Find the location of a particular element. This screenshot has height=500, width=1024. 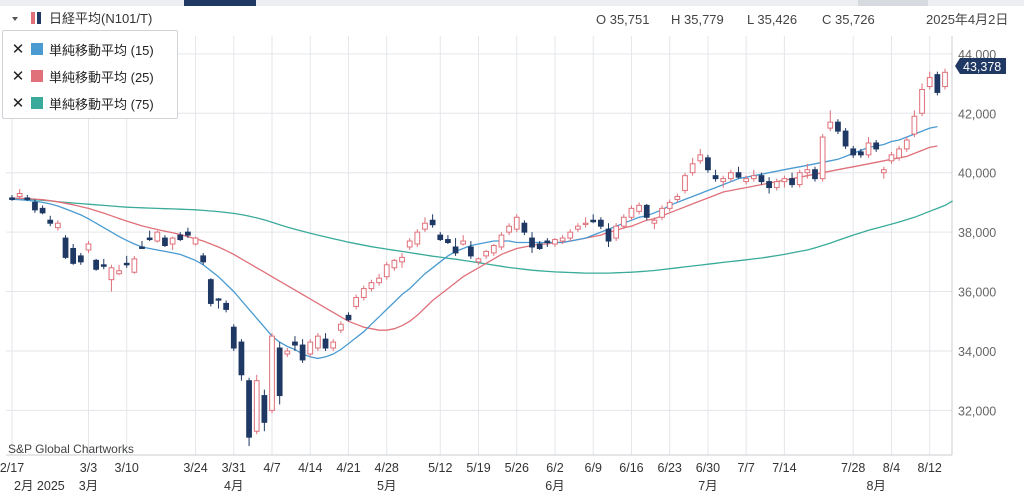

remove-indicator-icon: ✕ is located at coordinates (18, 103).